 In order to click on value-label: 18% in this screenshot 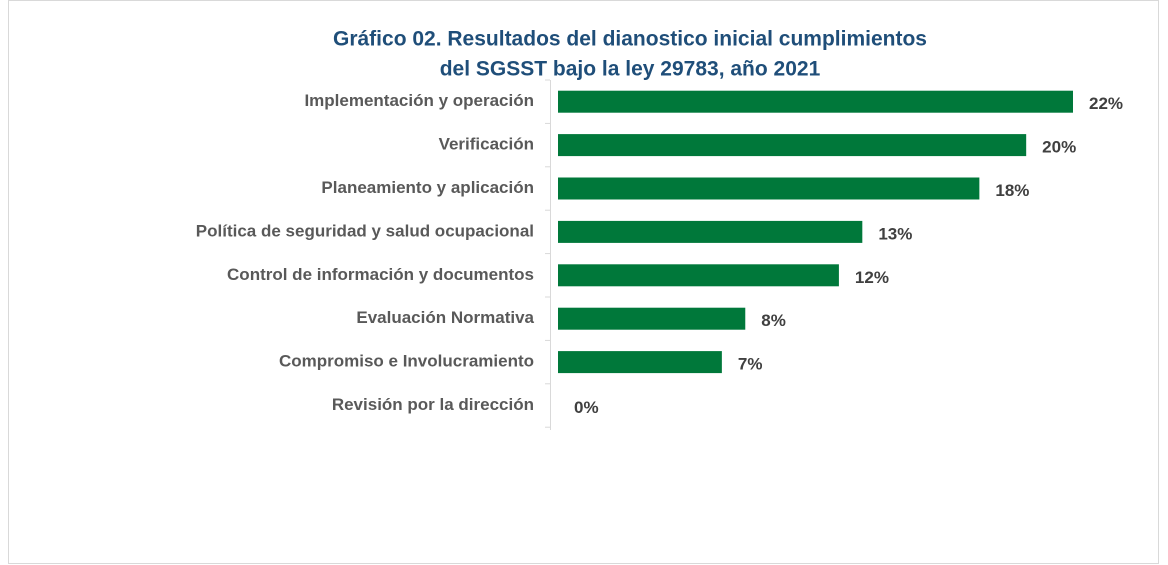, I will do `click(1012, 190)`.